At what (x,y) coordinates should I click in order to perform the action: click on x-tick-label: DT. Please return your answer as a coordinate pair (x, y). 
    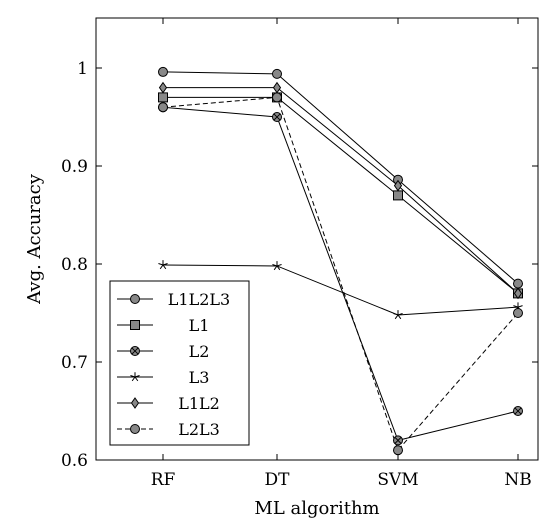
    Looking at the image, I should click on (278, 480).